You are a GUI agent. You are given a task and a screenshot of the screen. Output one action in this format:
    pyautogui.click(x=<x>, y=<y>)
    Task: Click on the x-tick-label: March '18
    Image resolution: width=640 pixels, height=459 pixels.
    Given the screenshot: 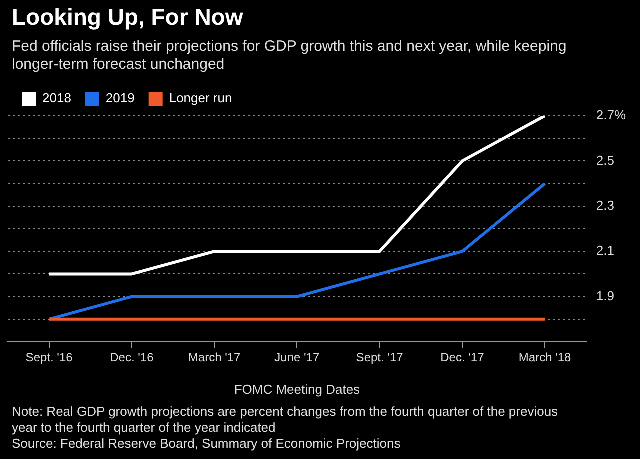 What is the action you would take?
    pyautogui.click(x=545, y=357)
    